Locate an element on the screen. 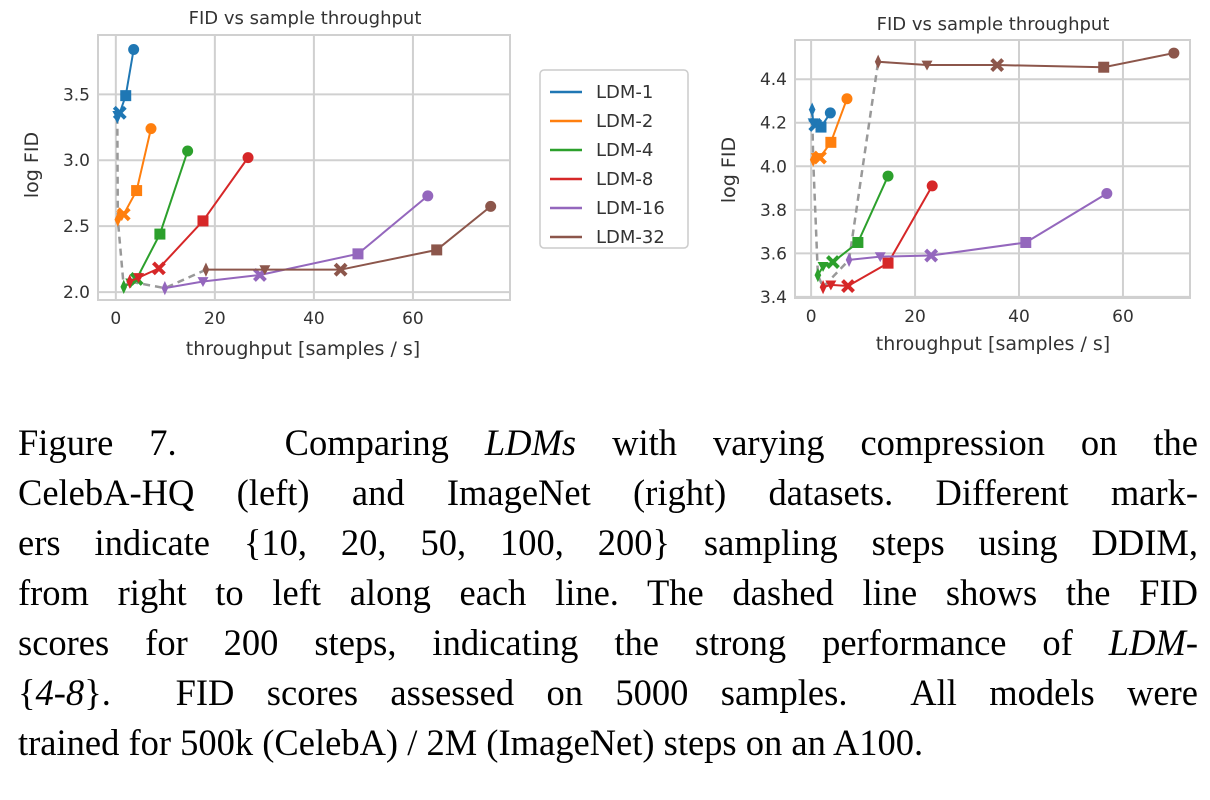 The height and width of the screenshot is (800, 1210). dashed-200-steps-line is located at coordinates (845, 175).